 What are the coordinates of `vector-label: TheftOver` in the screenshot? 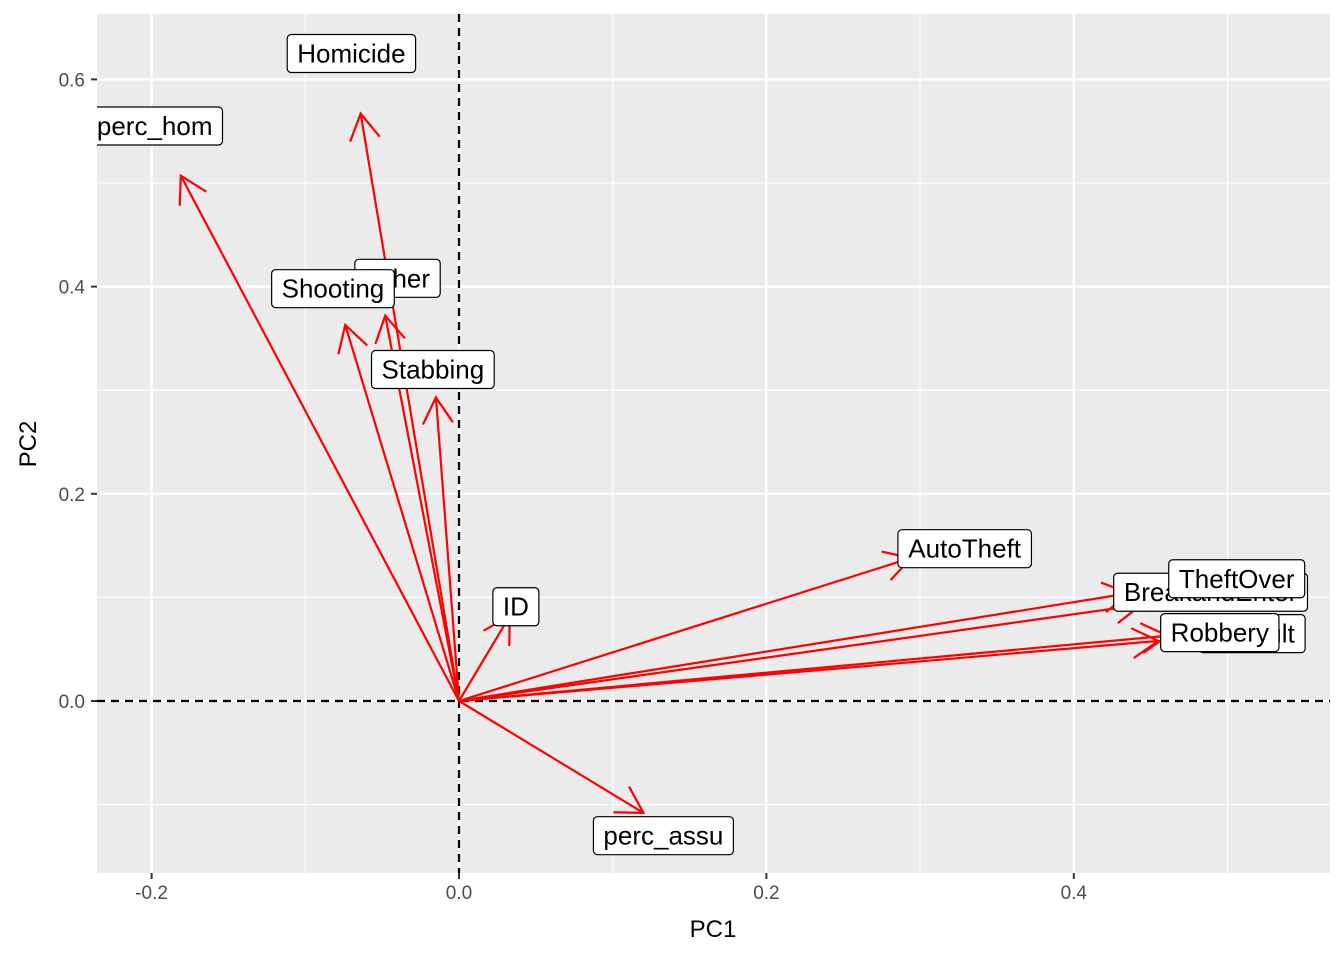 It's located at (1237, 579).